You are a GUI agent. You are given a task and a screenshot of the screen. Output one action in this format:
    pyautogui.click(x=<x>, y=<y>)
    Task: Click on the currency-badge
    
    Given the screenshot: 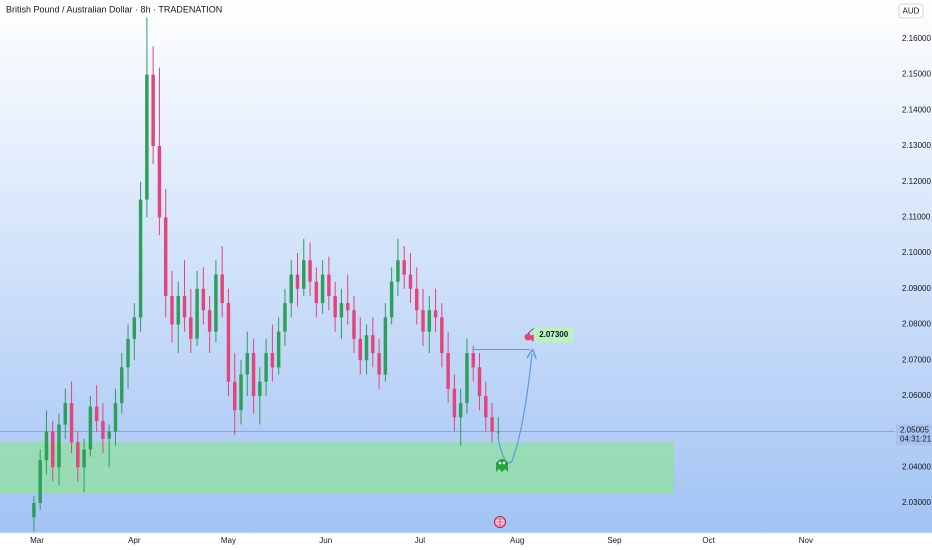 What is the action you would take?
    pyautogui.click(x=911, y=11)
    